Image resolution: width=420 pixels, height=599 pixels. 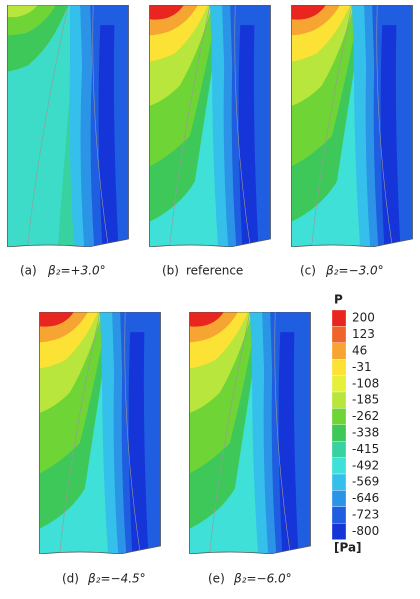 What do you see at coordinates (365, 498) in the screenshot?
I see `legend-label: -646` at bounding box center [365, 498].